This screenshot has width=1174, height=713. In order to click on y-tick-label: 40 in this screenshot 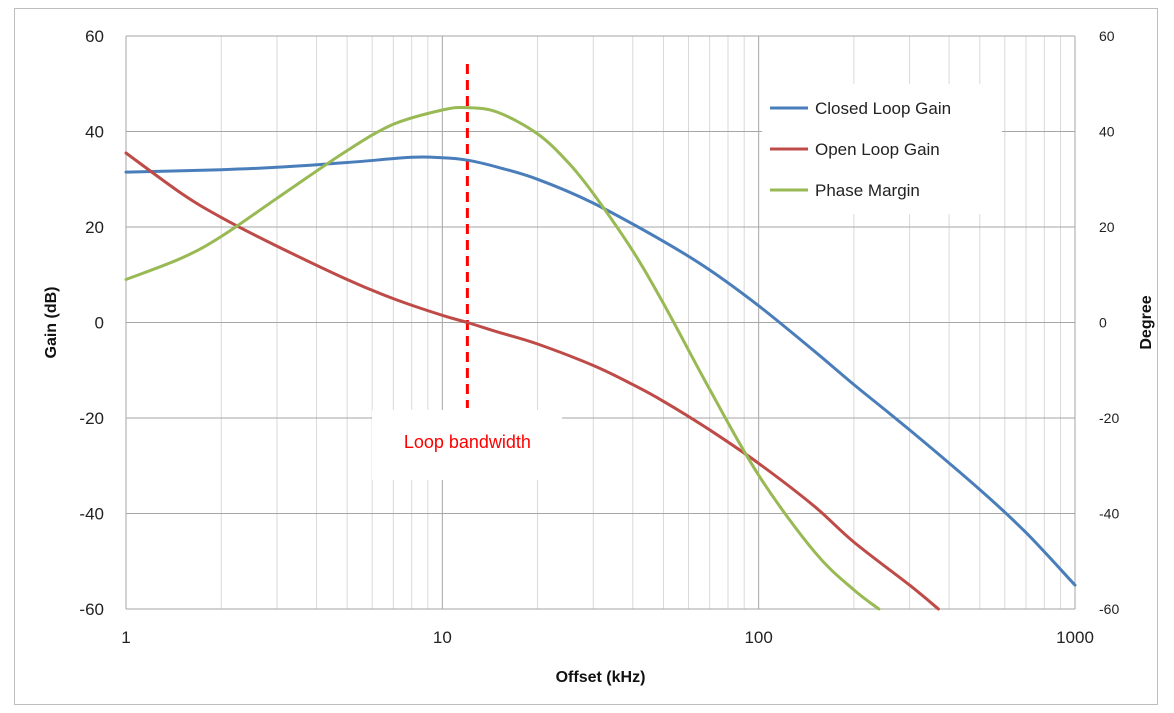, I will do `click(94, 132)`.